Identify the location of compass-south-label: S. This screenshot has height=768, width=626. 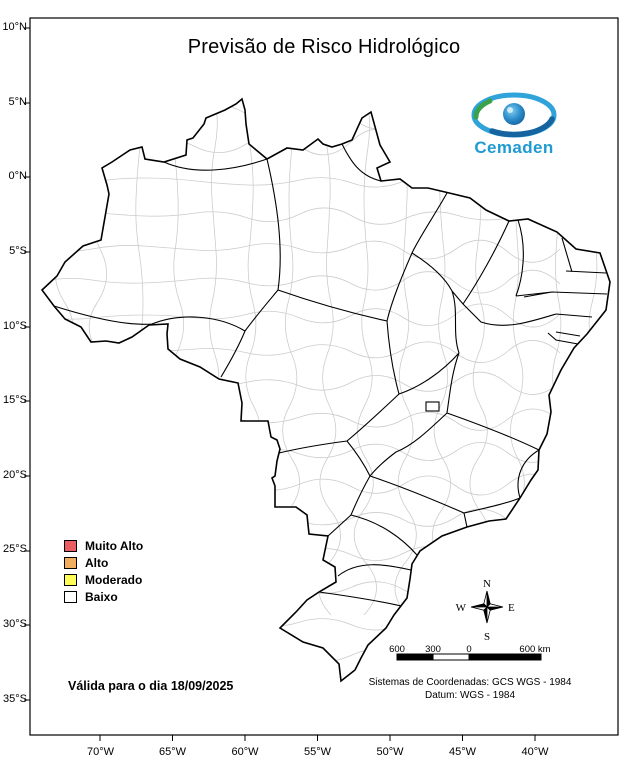
(487, 637).